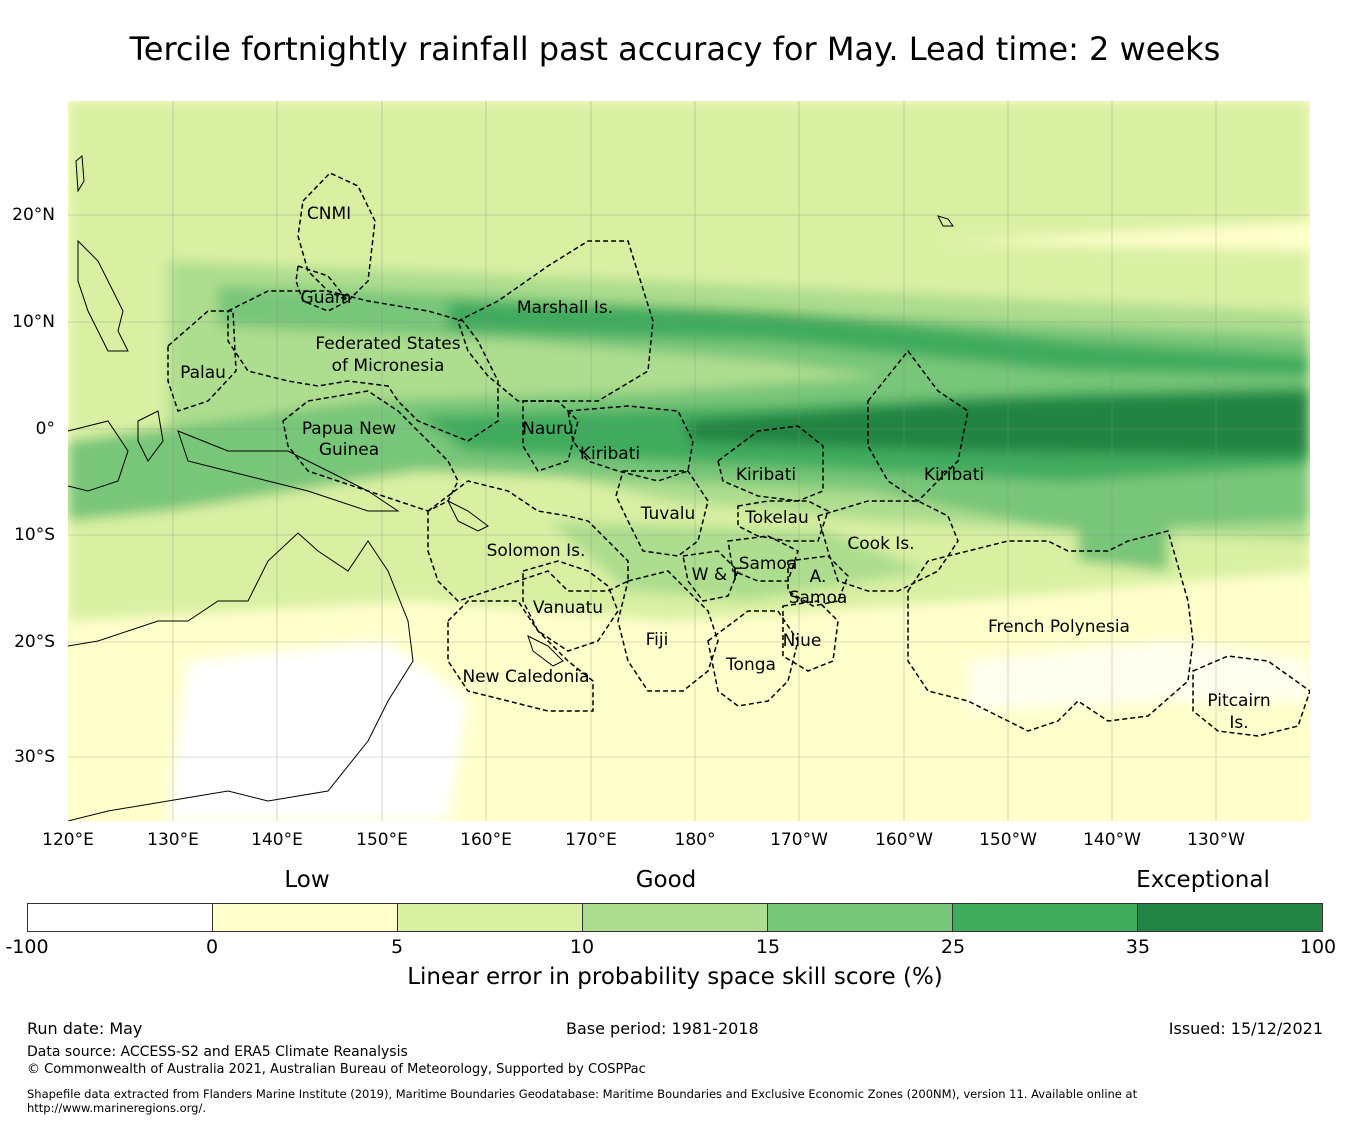 This screenshot has height=1125, width=1350. I want to click on band-polynesia-green, so click(1123, 526).